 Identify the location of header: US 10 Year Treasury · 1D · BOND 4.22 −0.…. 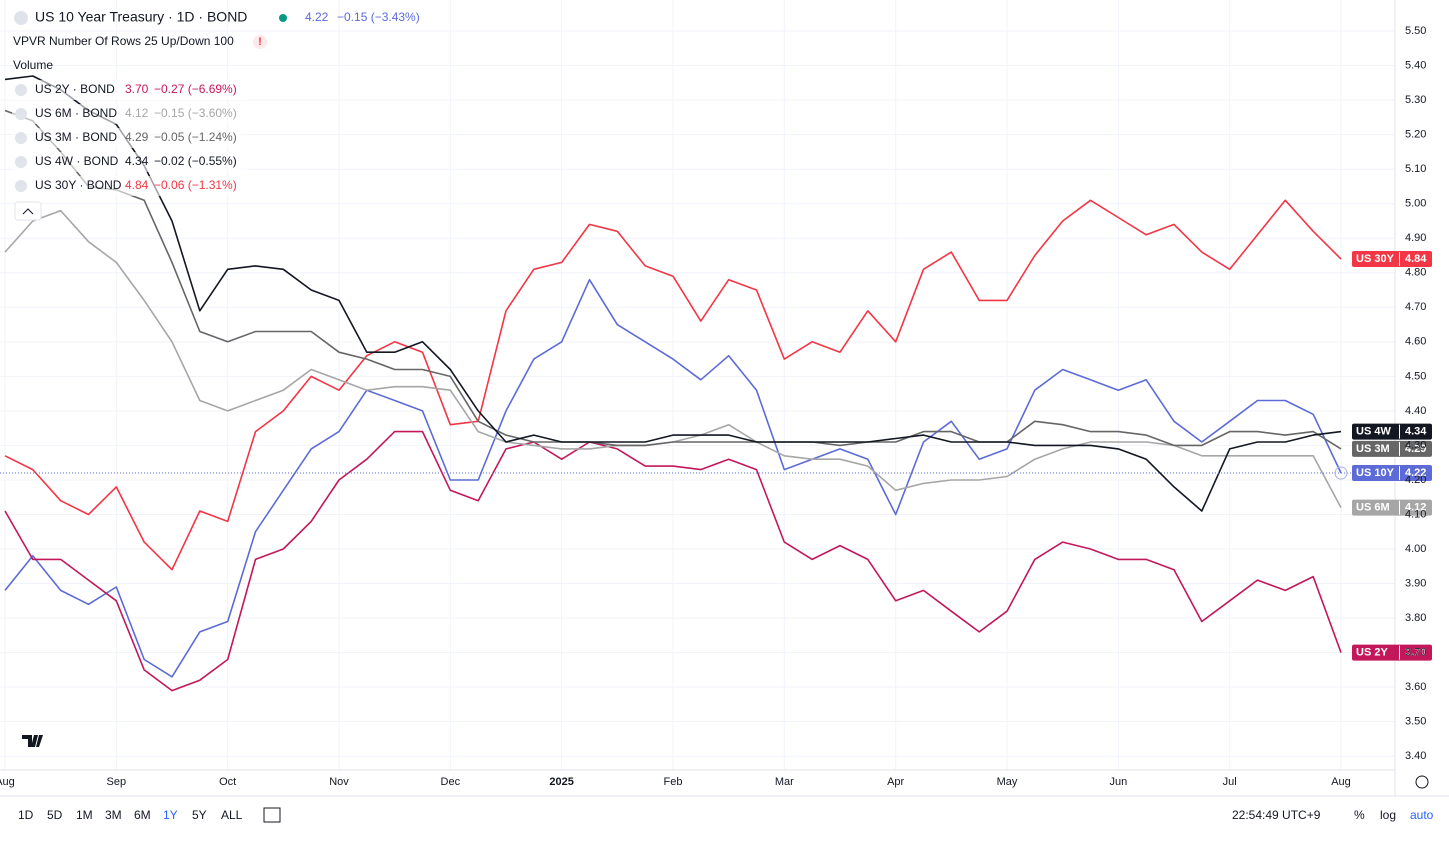
(216, 115).